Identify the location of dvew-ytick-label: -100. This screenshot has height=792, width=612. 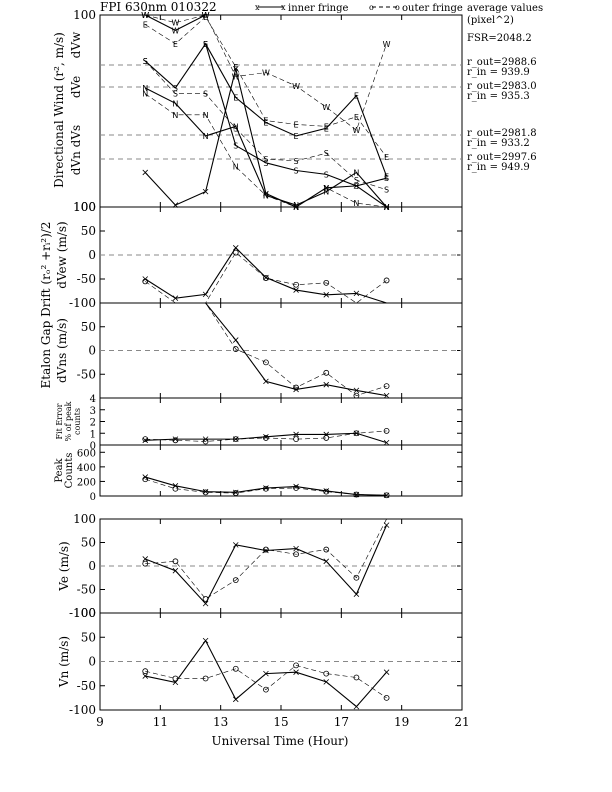
(82, 303).